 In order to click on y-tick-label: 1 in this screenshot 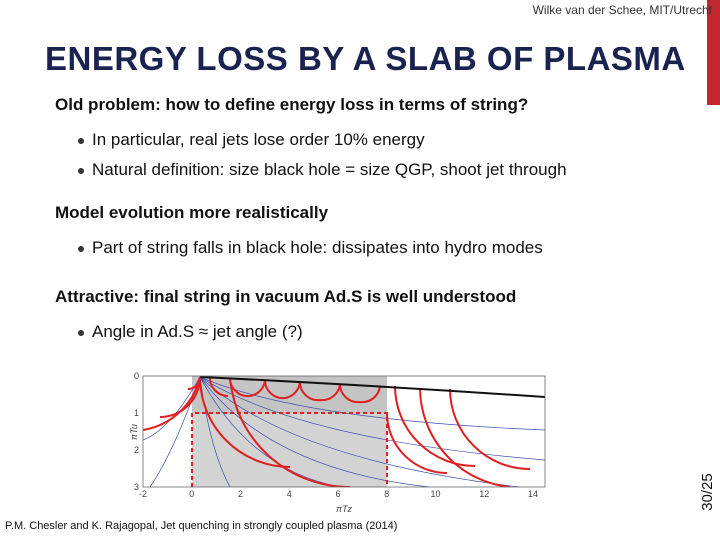, I will do `click(136, 413)`.